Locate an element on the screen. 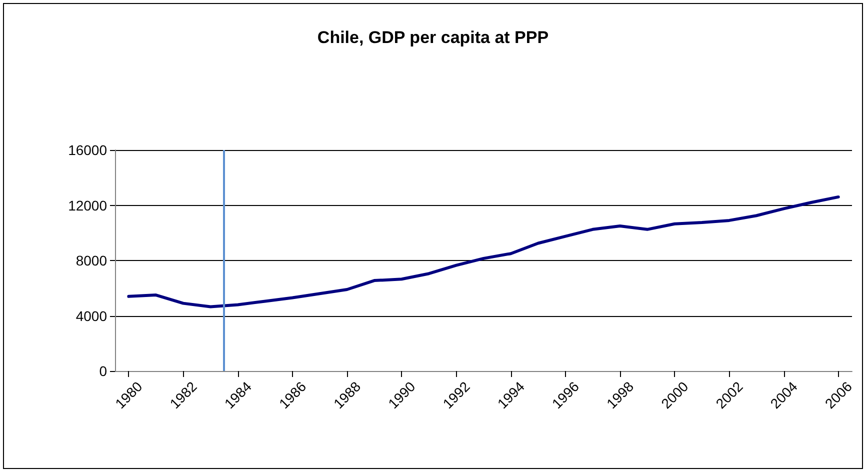 This screenshot has width=868, height=475. y-tick-label: 16000 is located at coordinates (88, 150).